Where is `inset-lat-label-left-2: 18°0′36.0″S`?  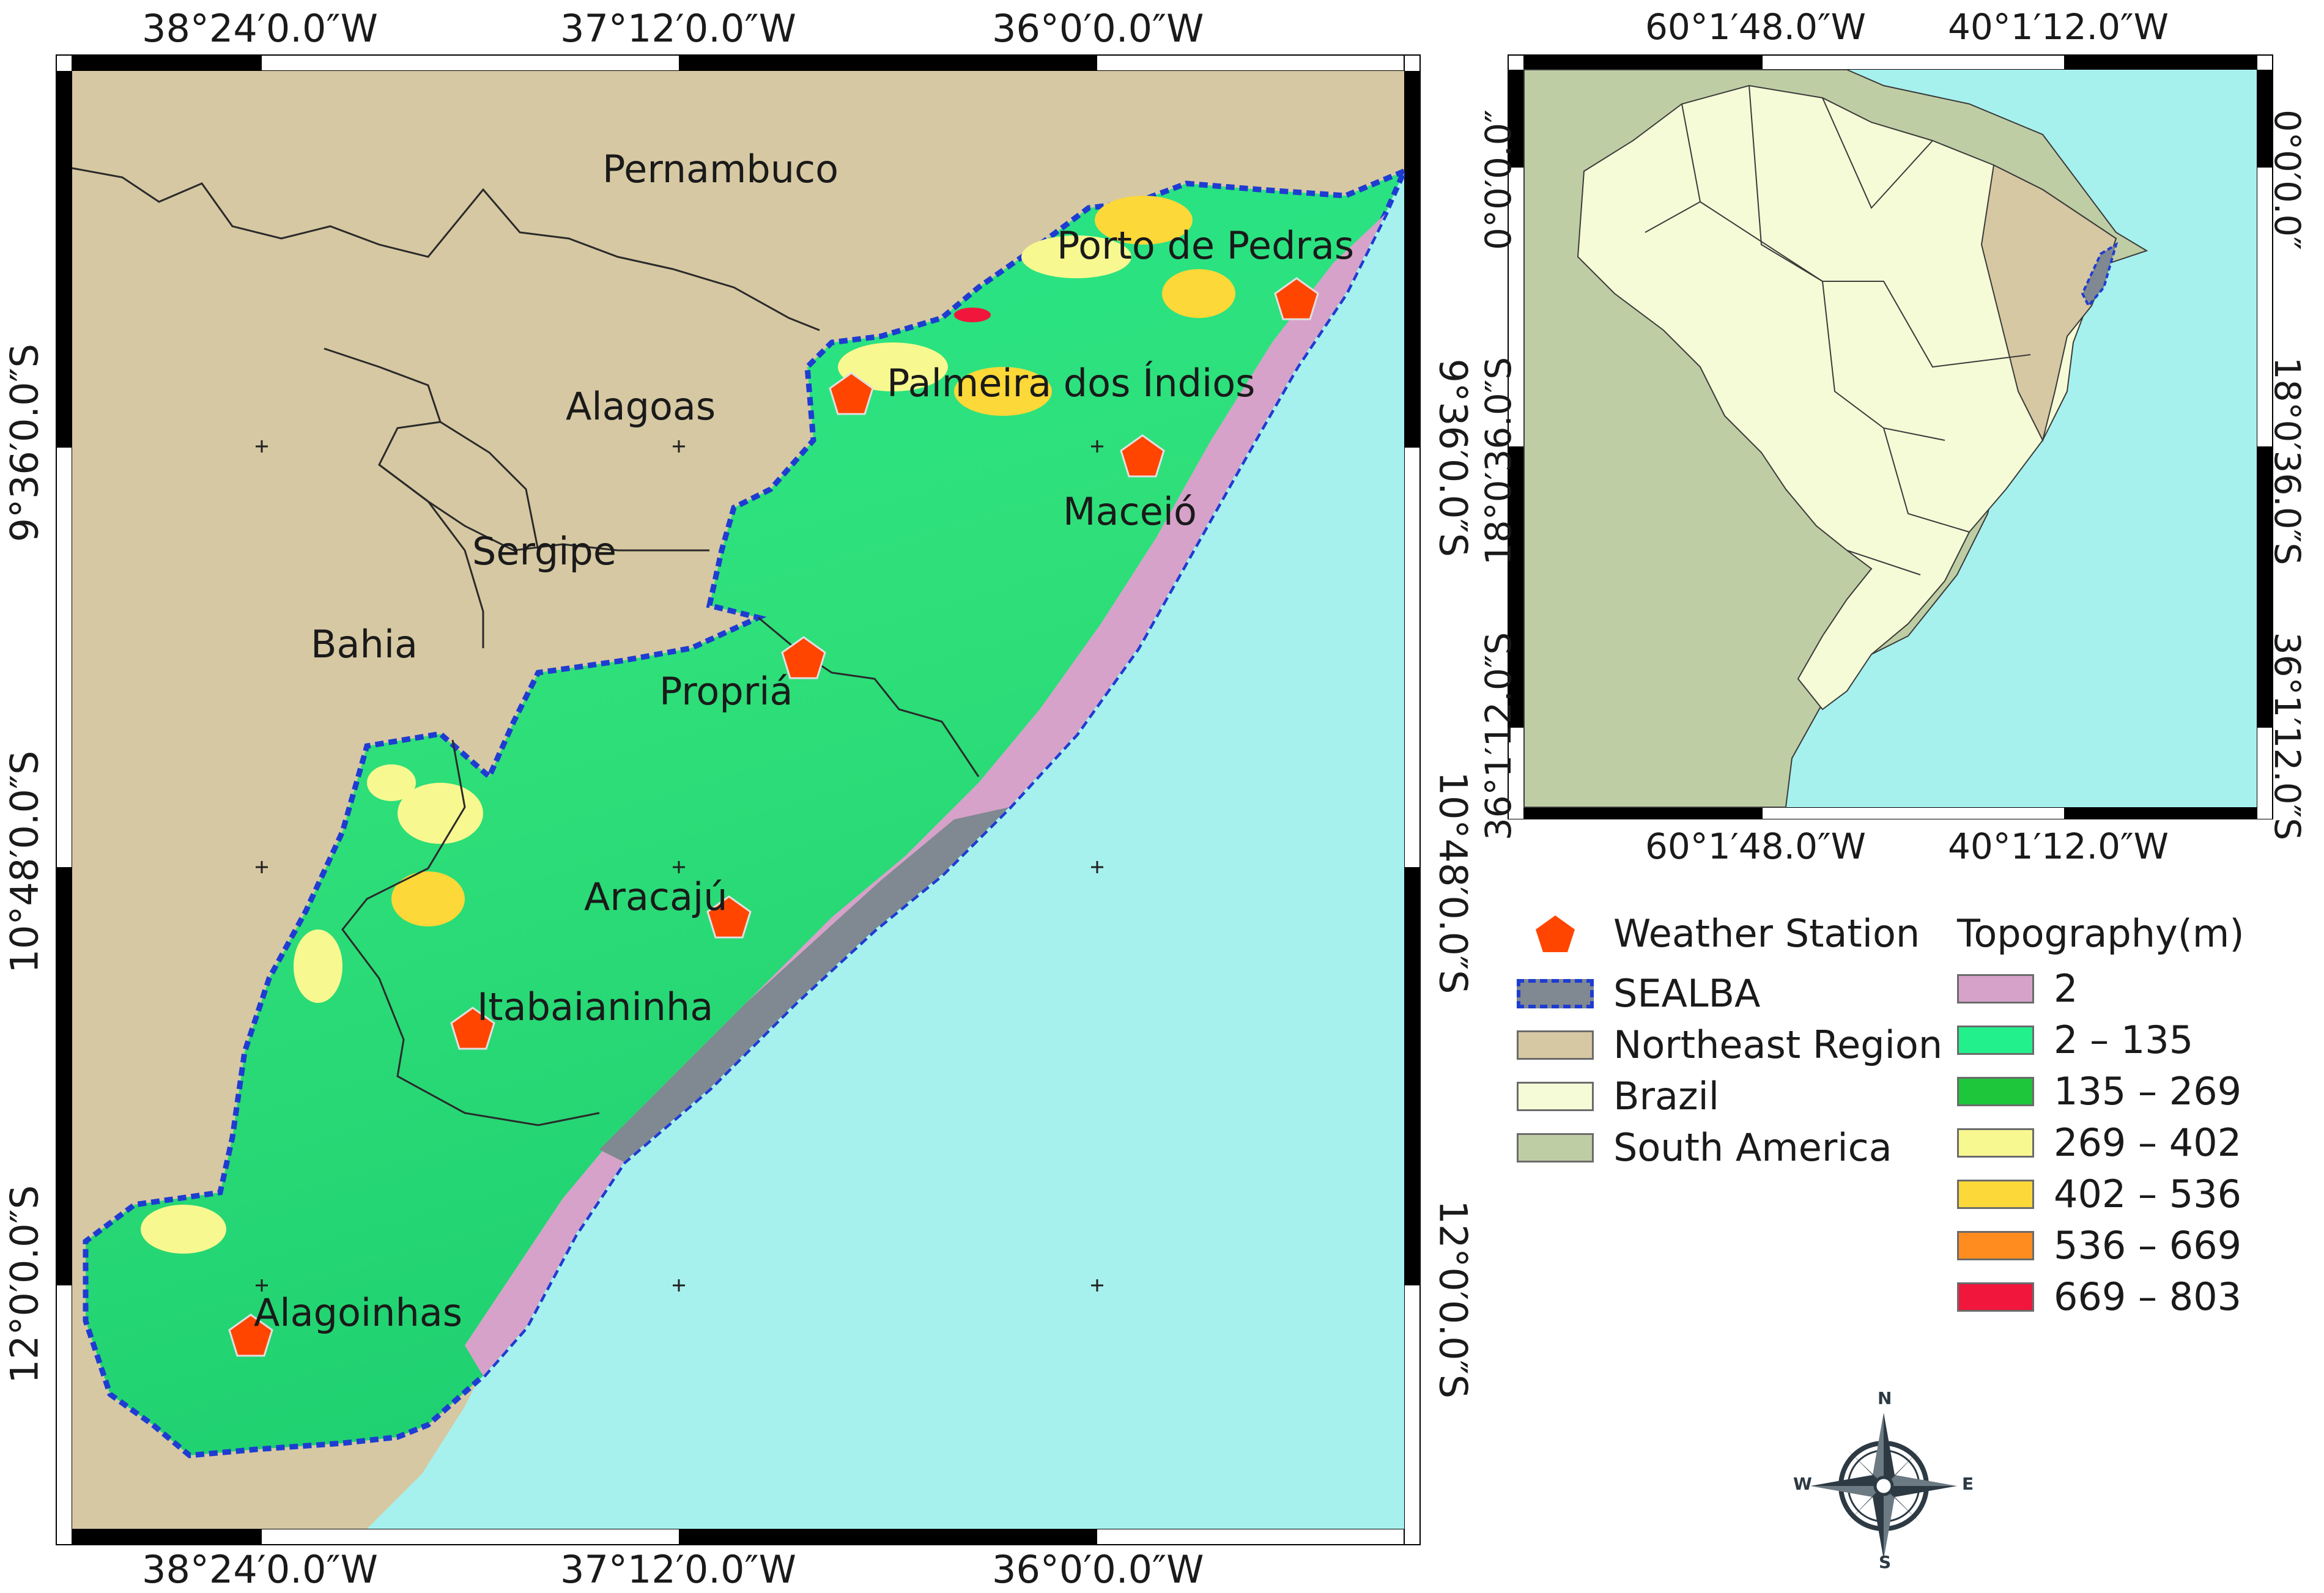 inset-lat-label-left-2: 18°0′36.0″S is located at coordinates (1498, 461).